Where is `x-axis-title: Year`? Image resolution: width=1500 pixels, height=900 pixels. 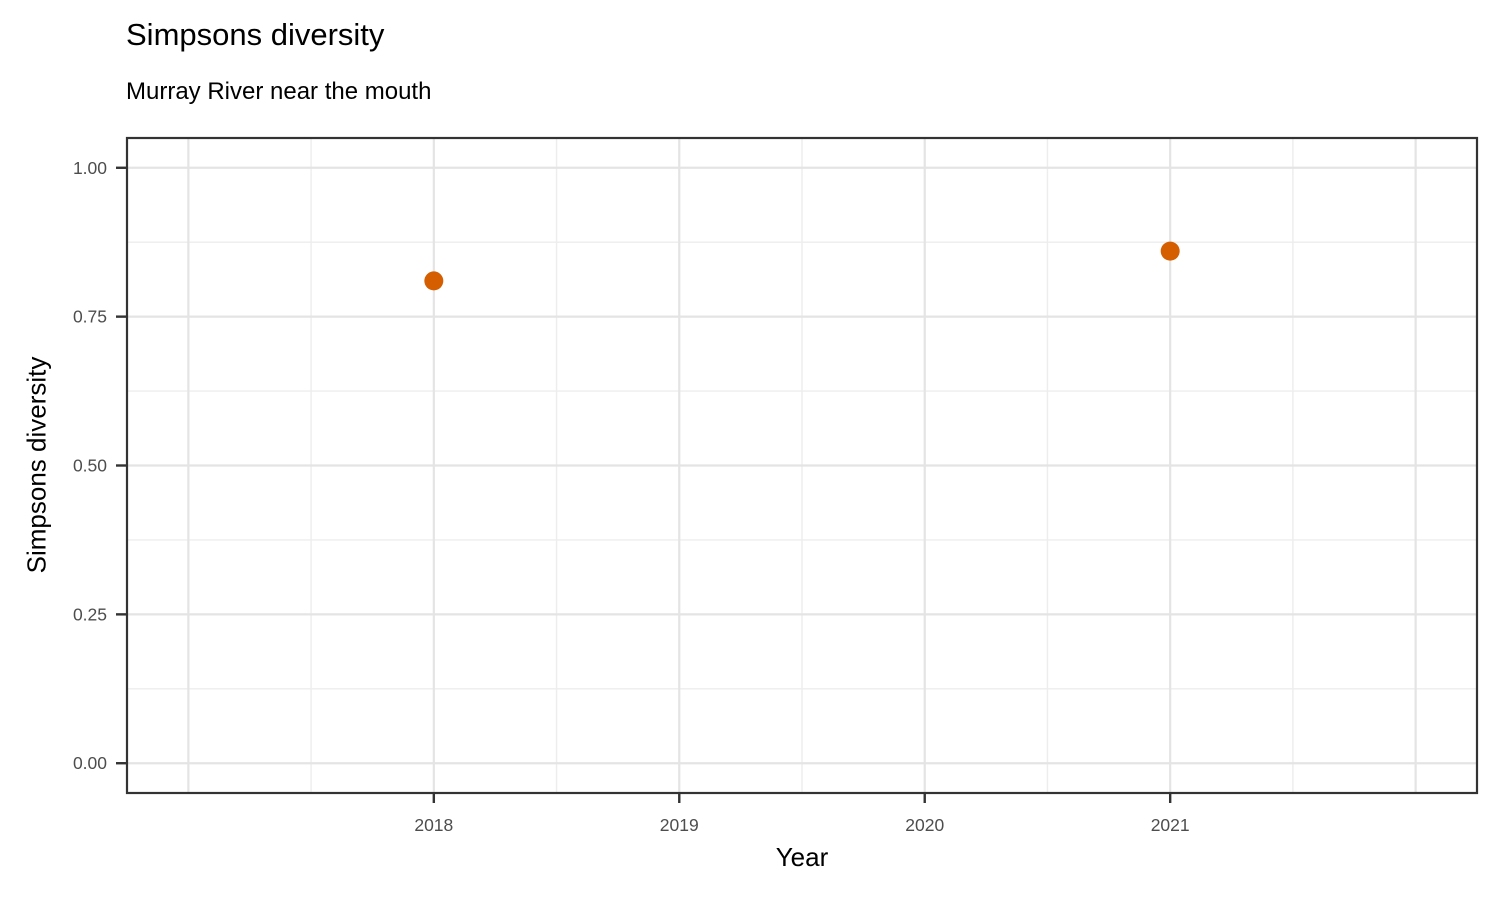 x-axis-title: Year is located at coordinates (802, 857).